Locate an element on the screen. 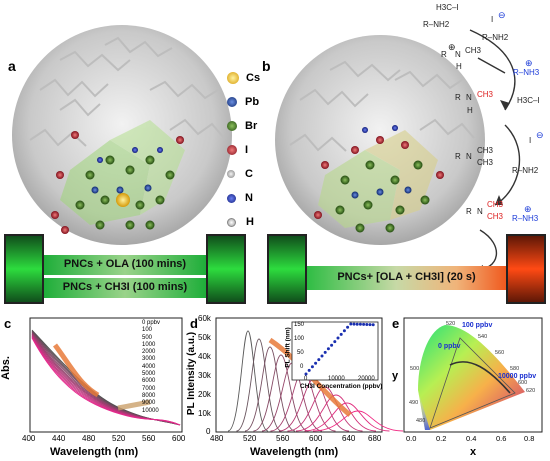 The width and height of the screenshot is (550, 461). banner-combined-text: PNCs+ [OLA + CH3I] (20 s) is located at coordinates (406, 277).